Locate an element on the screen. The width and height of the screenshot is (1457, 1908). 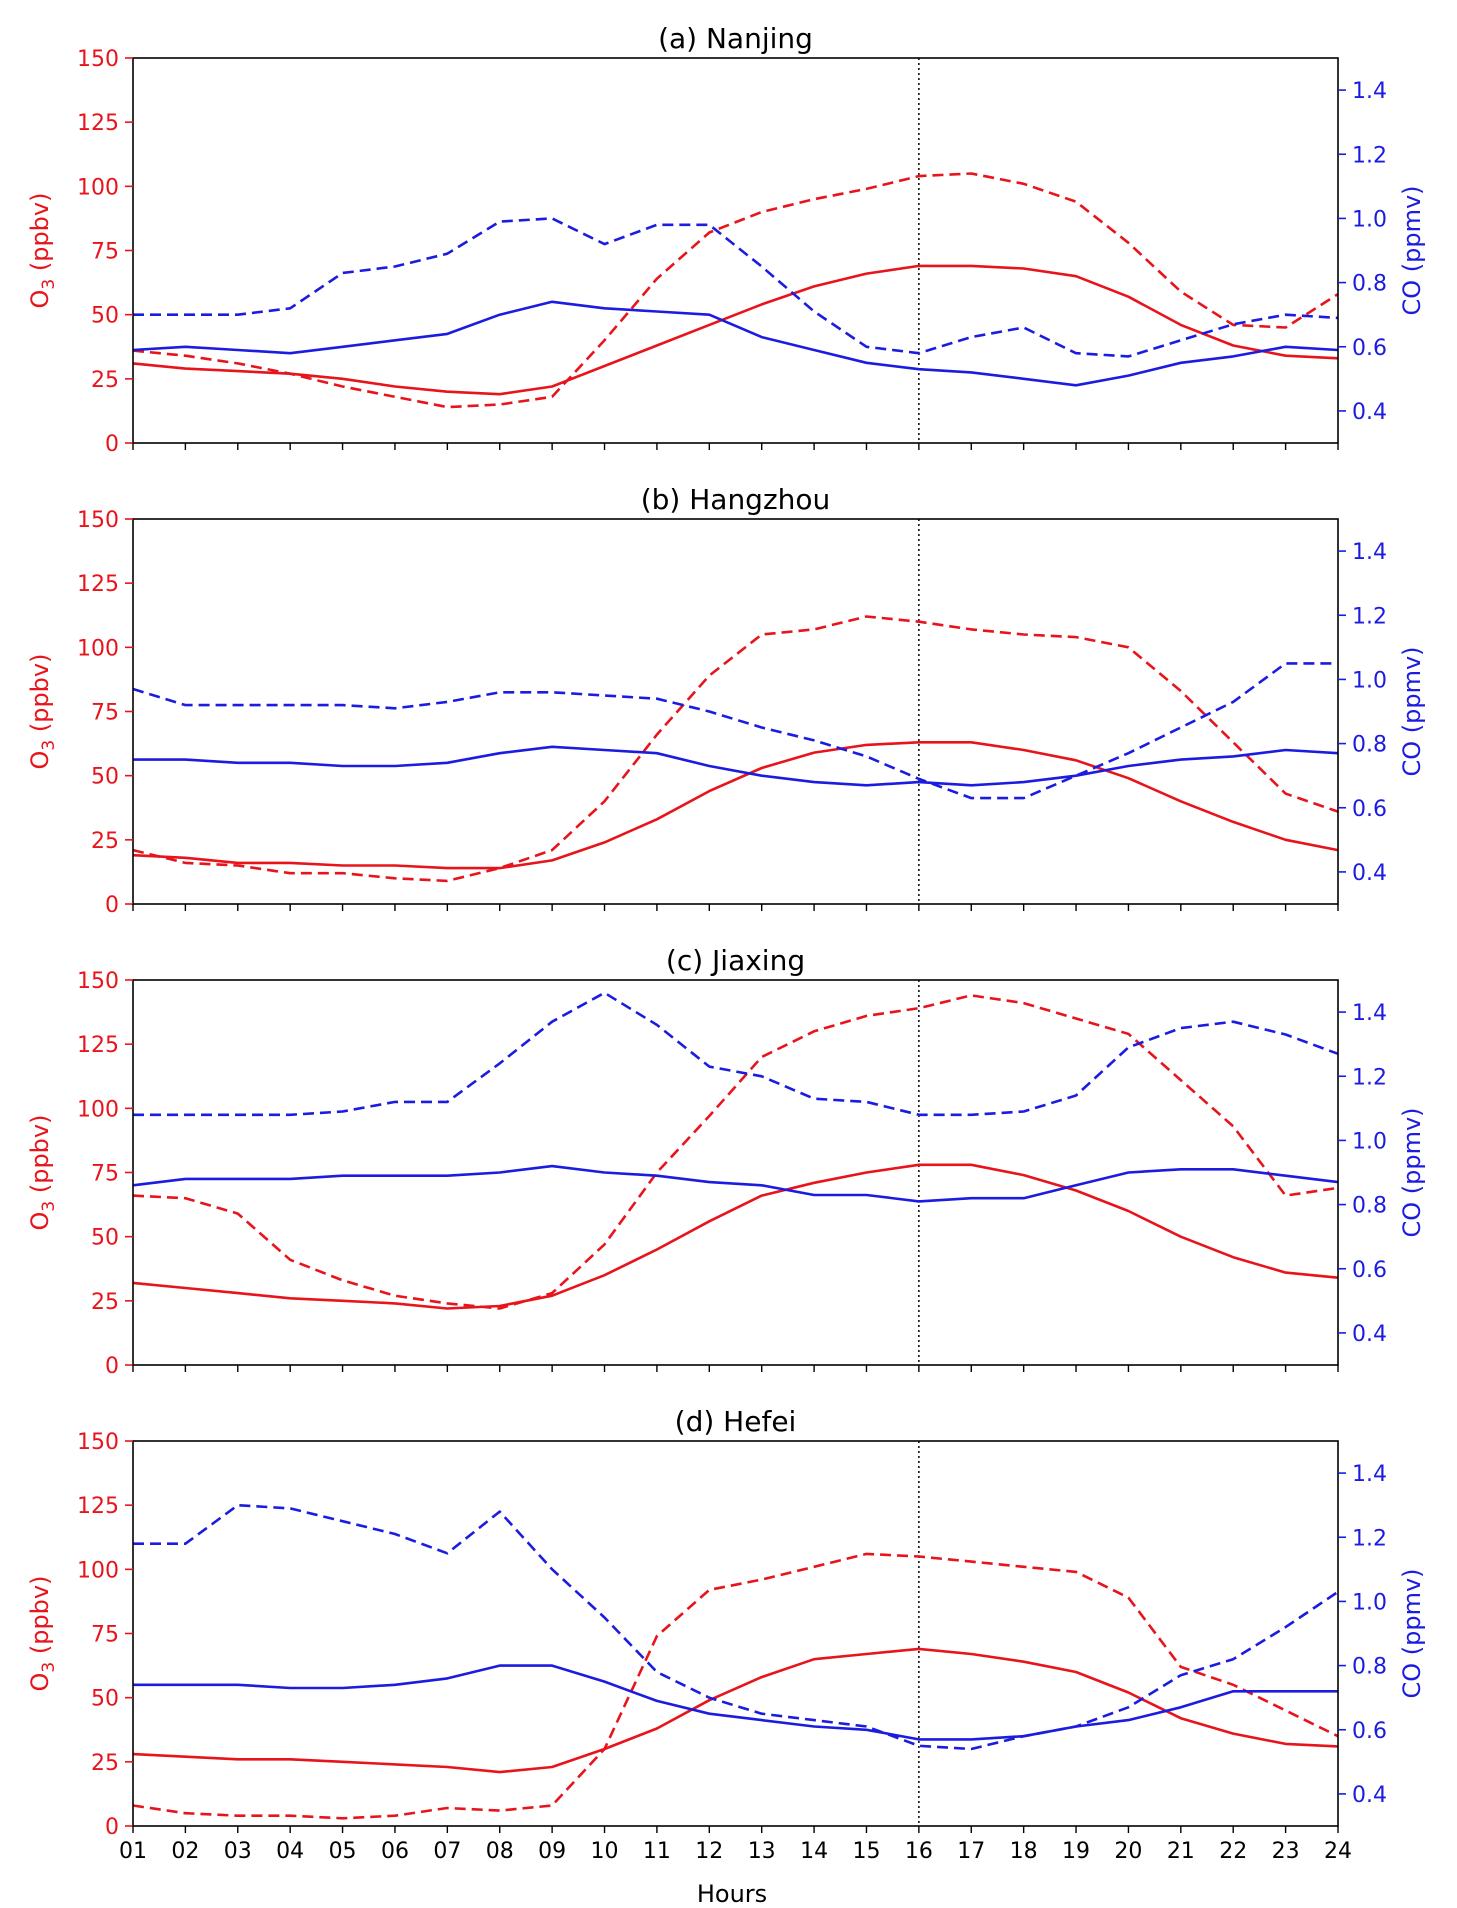
panel-title: (d) Hefei is located at coordinates (736, 1421).